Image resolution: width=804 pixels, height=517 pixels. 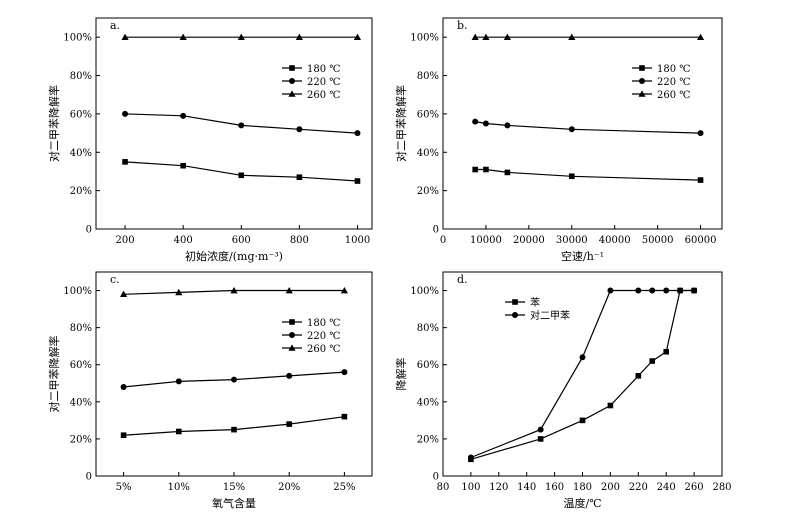 I want to click on x-tick-label: 100, so click(x=470, y=487).